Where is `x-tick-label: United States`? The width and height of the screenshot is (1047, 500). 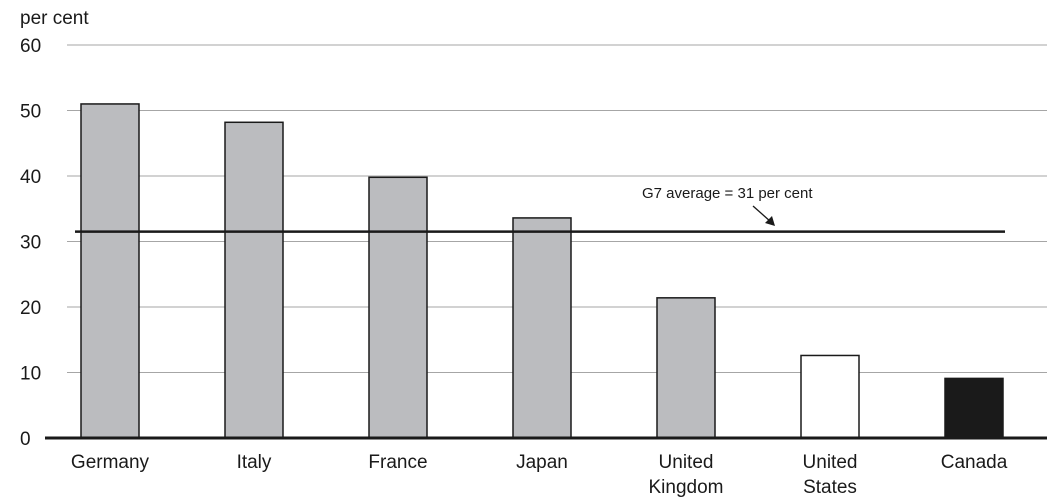
x-tick-label: United States is located at coordinates (830, 475).